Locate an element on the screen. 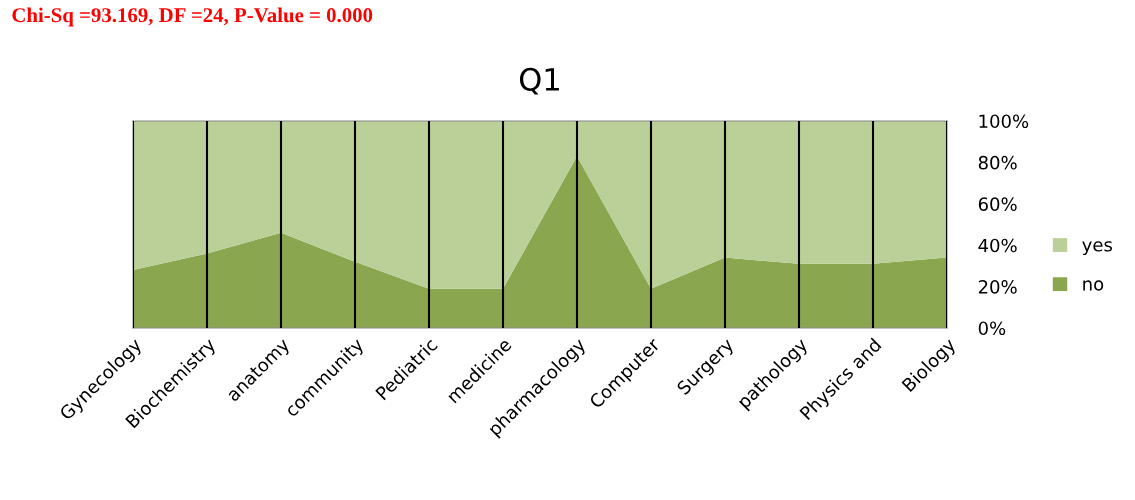  y-tick-label: 60% is located at coordinates (997, 204).